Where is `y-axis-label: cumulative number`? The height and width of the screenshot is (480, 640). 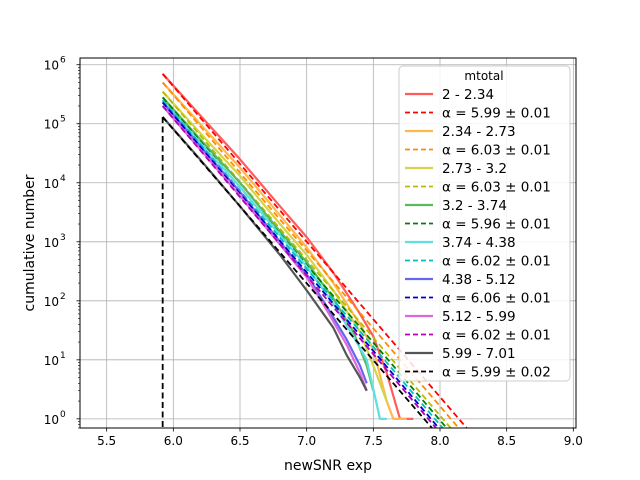
y-axis-label: cumulative number is located at coordinates (30, 242).